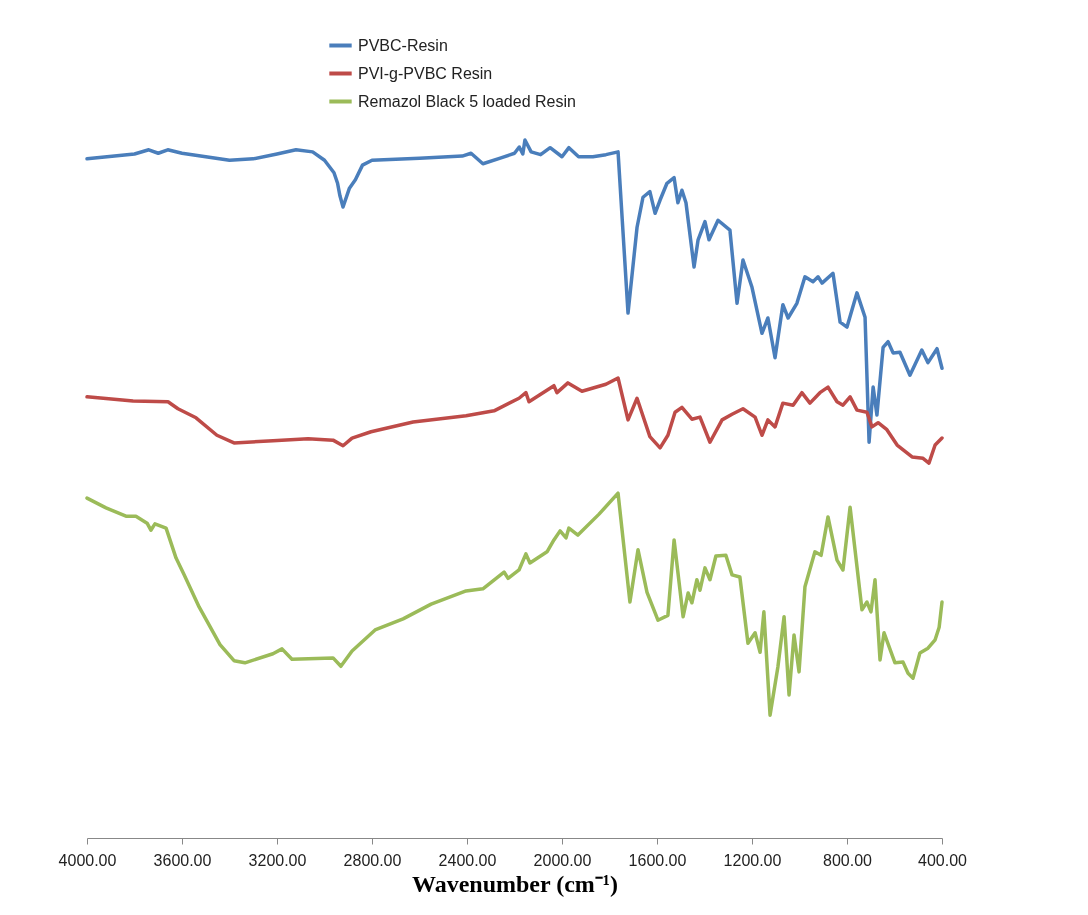 Image resolution: width=1088 pixels, height=915 pixels. What do you see at coordinates (848, 860) in the screenshot?
I see `x-tick-label: 800.00` at bounding box center [848, 860].